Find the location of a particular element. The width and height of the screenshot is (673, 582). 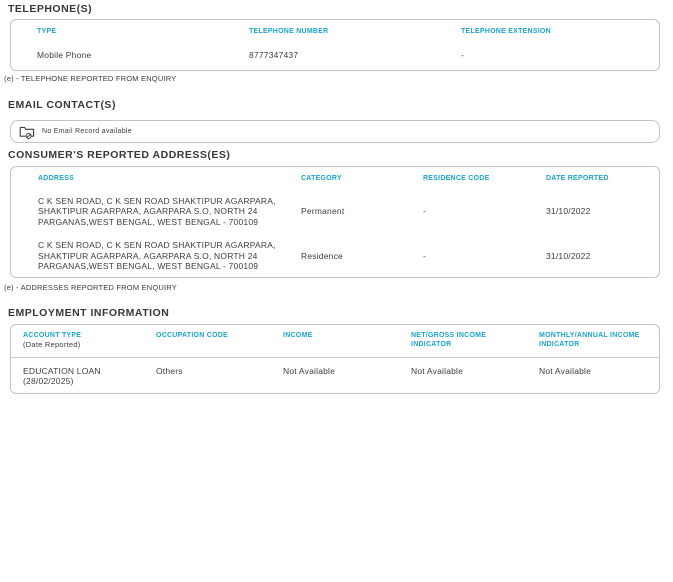

telephone-number-value: 8777347437 is located at coordinates (274, 54).